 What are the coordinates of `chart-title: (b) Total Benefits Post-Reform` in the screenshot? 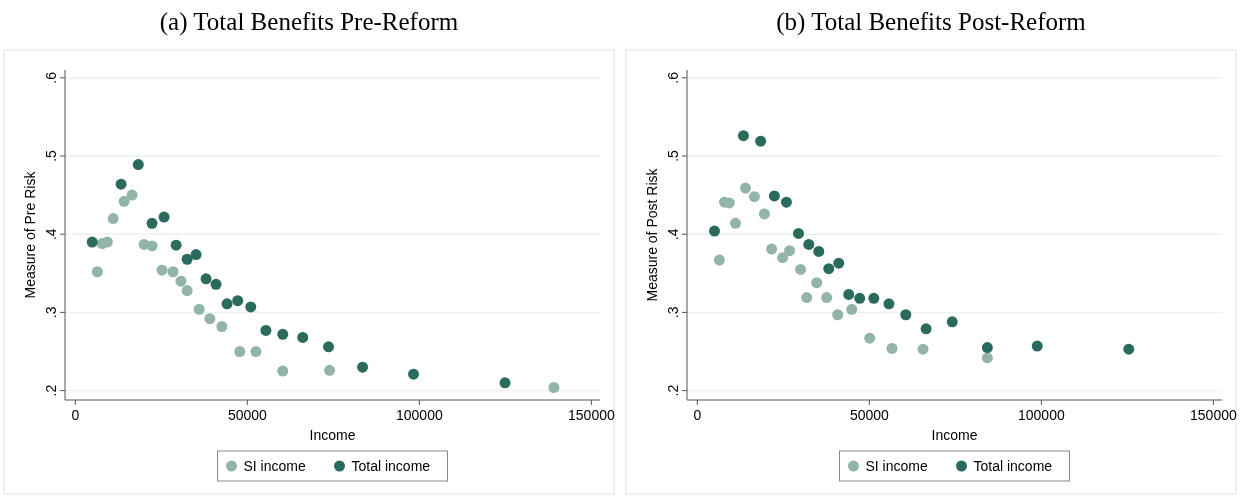 It's located at (931, 22).